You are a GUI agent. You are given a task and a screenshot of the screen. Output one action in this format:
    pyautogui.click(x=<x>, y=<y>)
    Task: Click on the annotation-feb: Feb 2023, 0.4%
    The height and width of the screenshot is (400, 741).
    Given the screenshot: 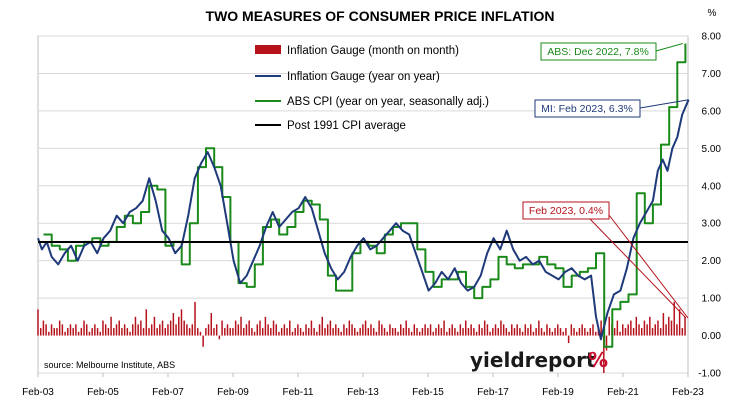 What is the action you would take?
    pyautogui.click(x=605, y=260)
    